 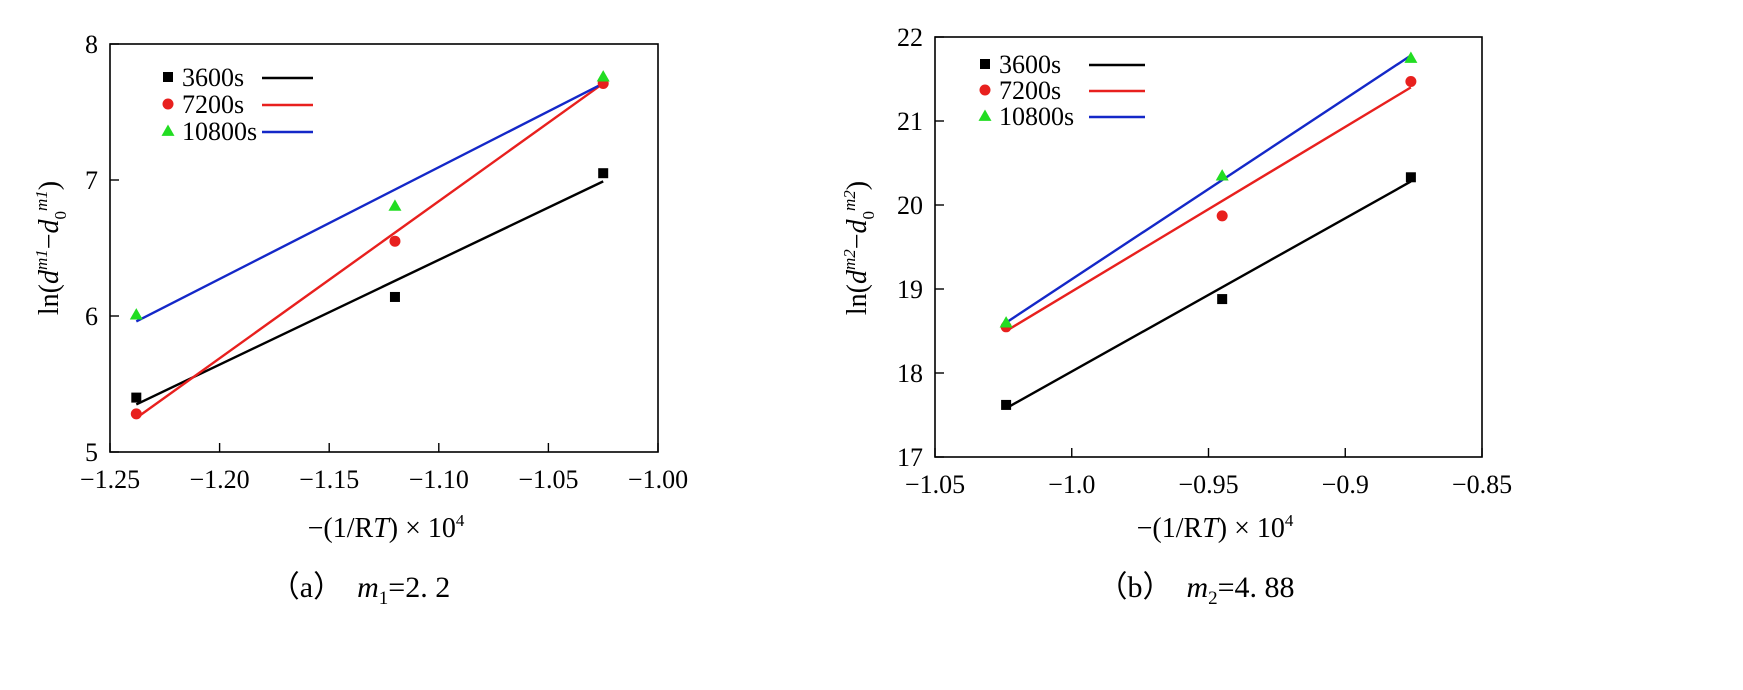 What do you see at coordinates (910, 37) in the screenshot?
I see `y-tick-label: 22` at bounding box center [910, 37].